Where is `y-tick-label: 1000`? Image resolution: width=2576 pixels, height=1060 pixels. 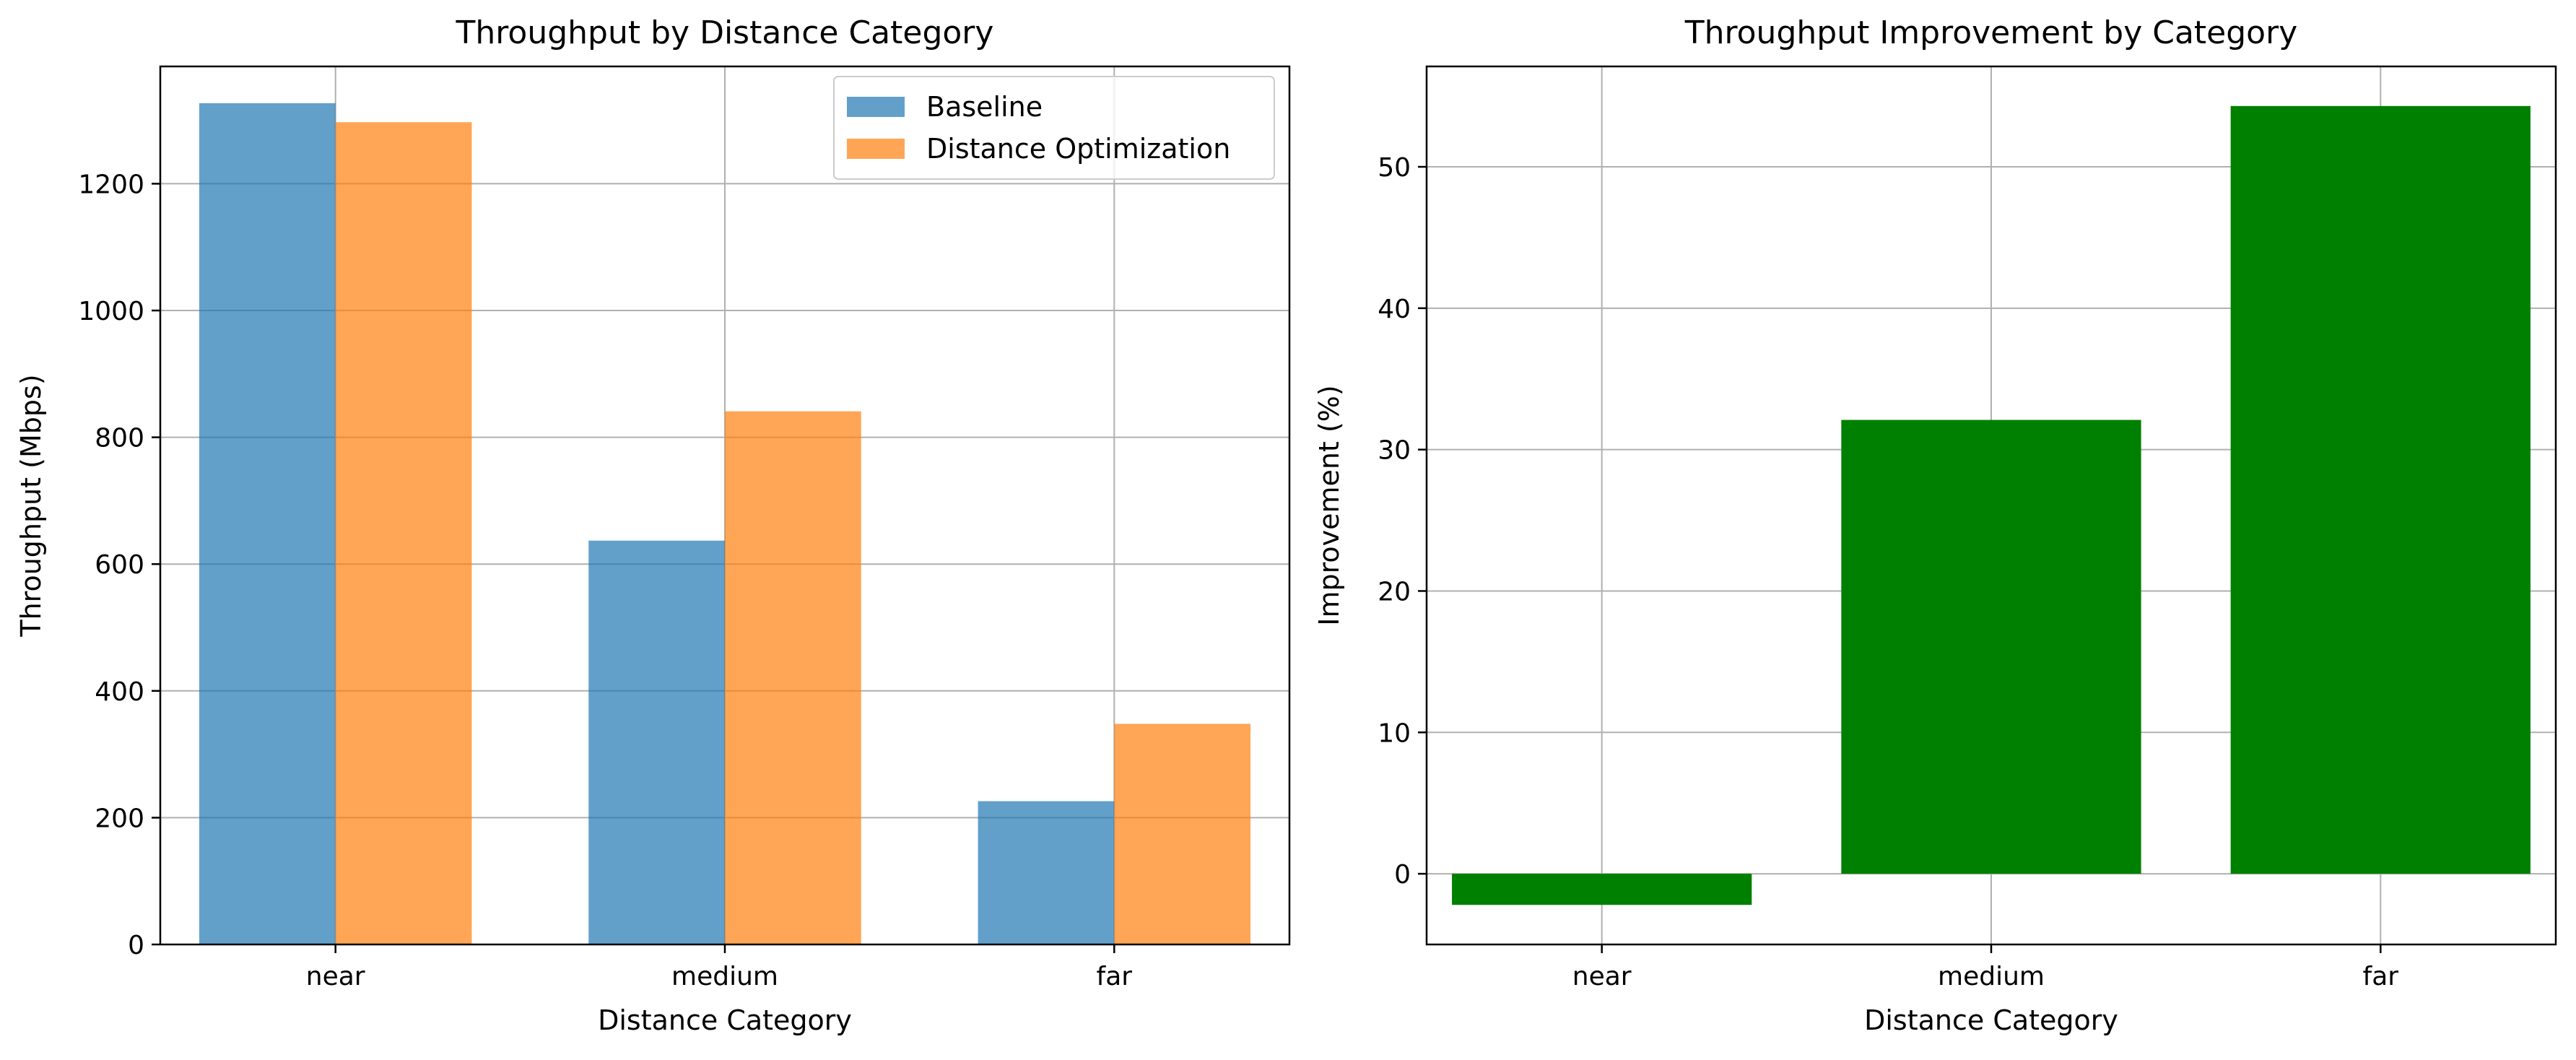 y-tick-label: 1000 is located at coordinates (111, 311).